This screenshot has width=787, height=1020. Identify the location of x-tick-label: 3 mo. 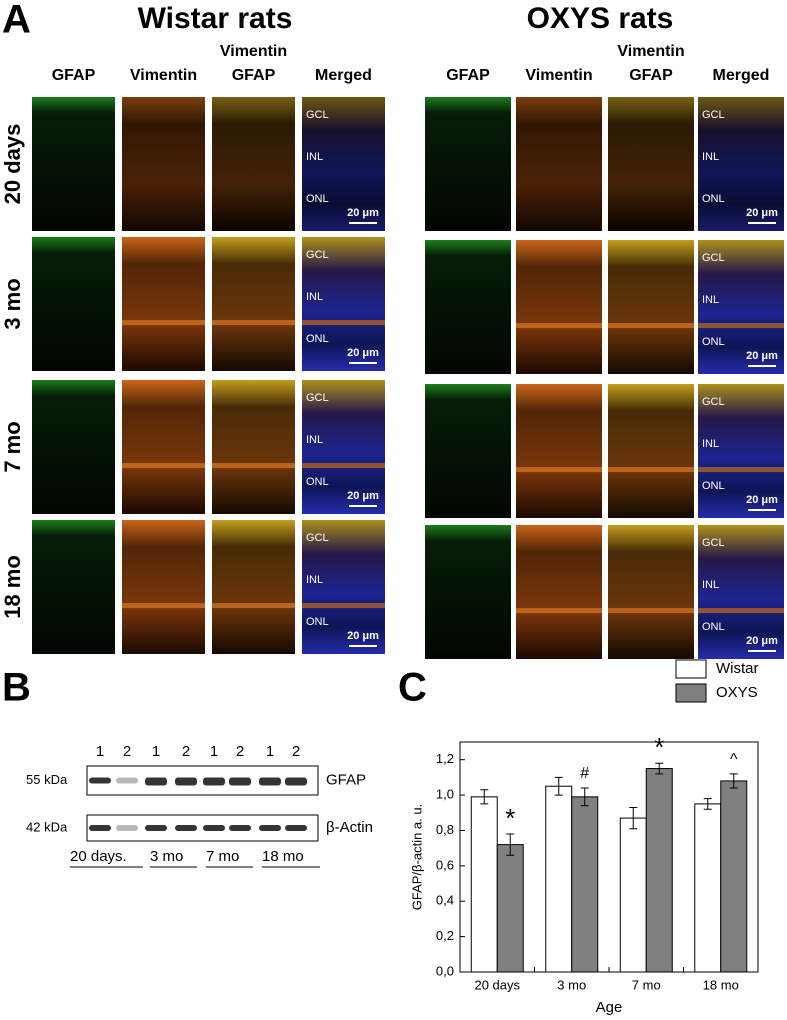
(571, 984).